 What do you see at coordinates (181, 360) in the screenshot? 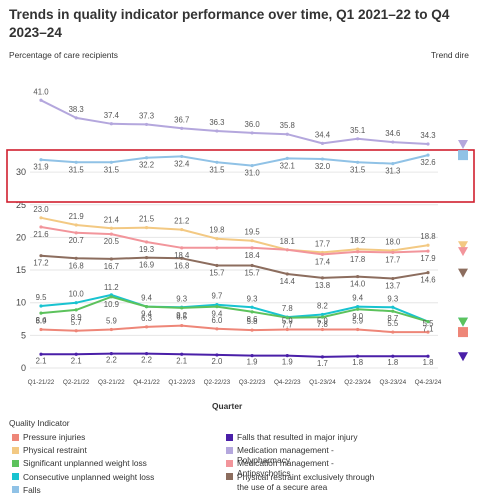
I see `data-label: 2.1` at bounding box center [181, 360].